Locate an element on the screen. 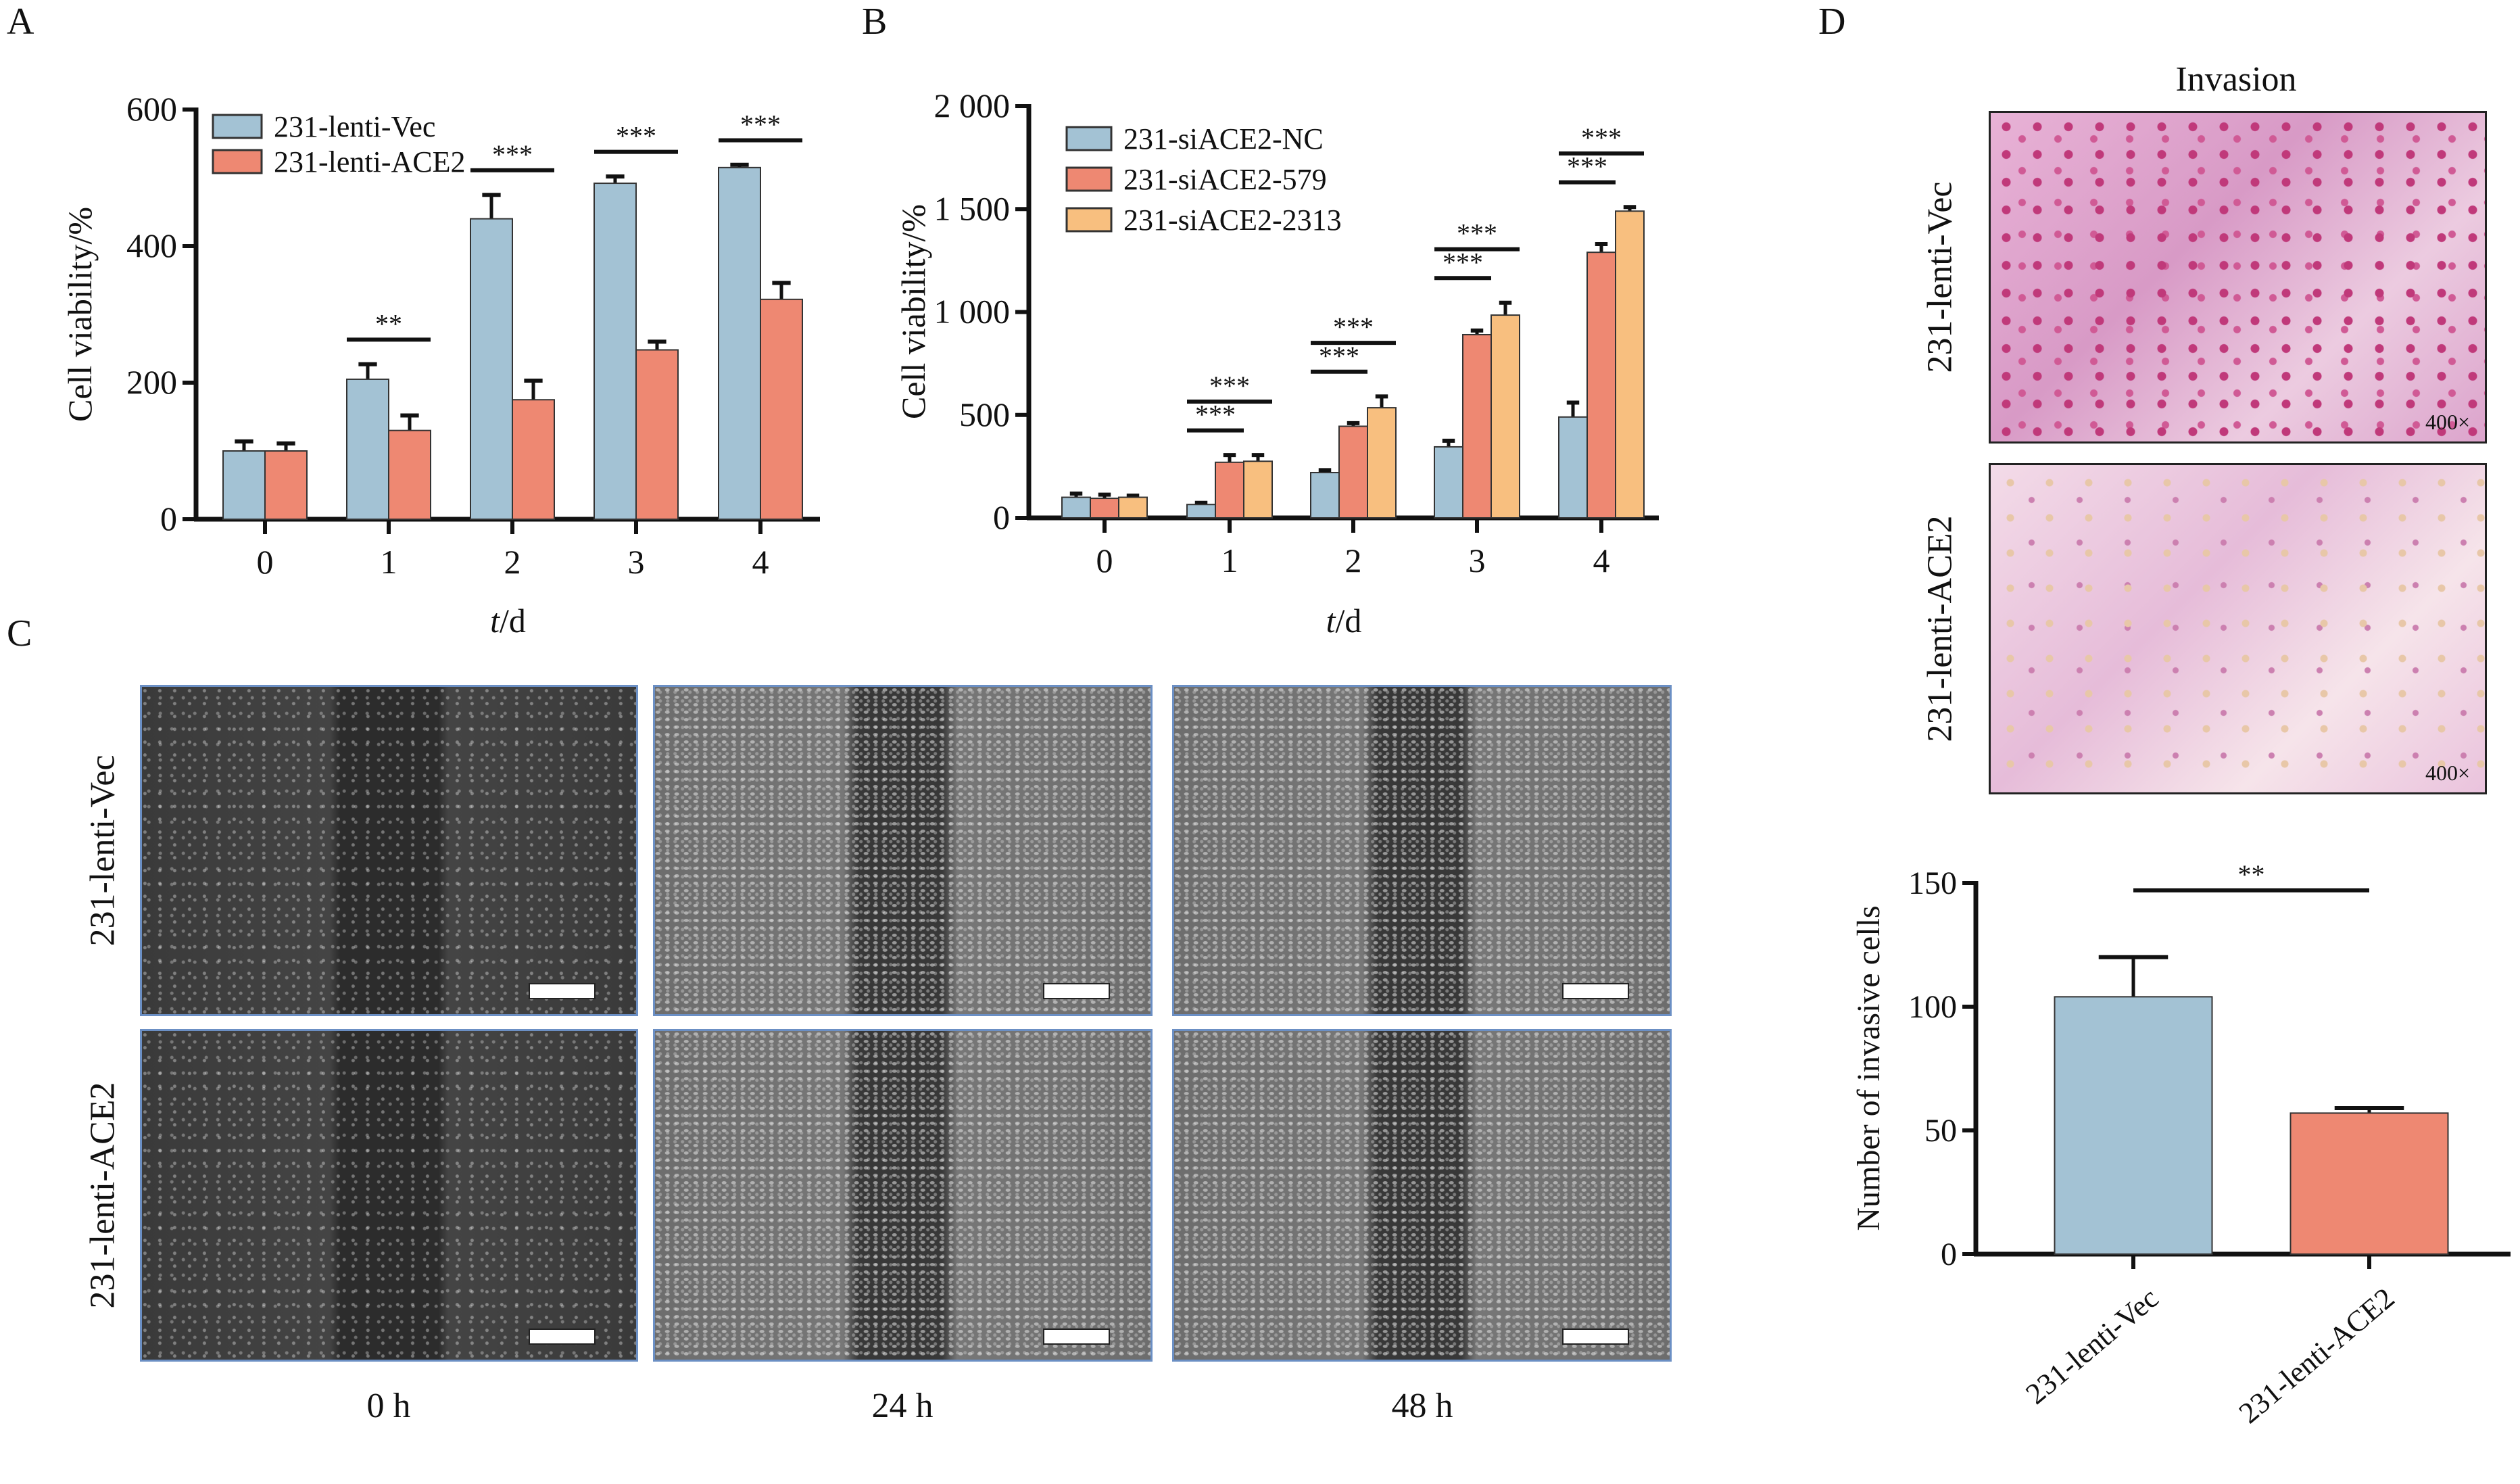 The image size is (2520, 1484). y-tick-label: 2 000 is located at coordinates (972, 106).